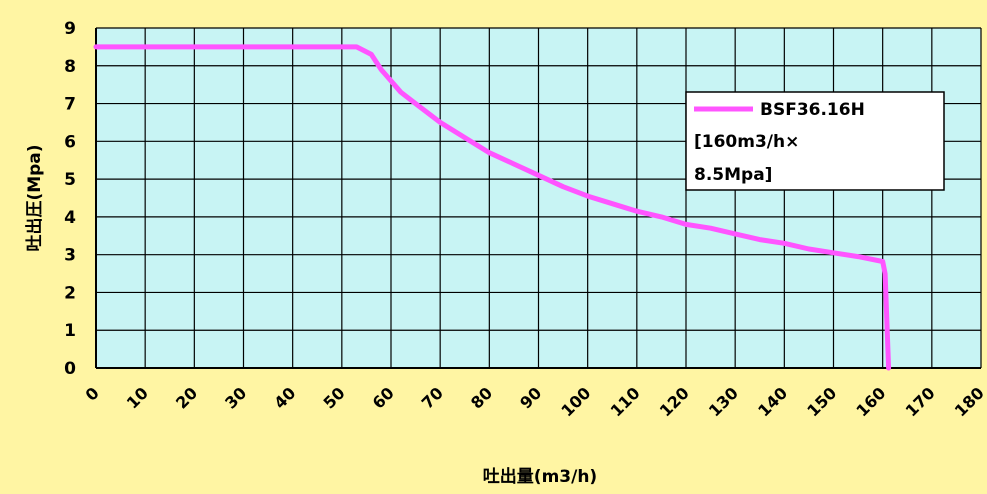  I want to click on y-tick-label: 9, so click(70, 29).